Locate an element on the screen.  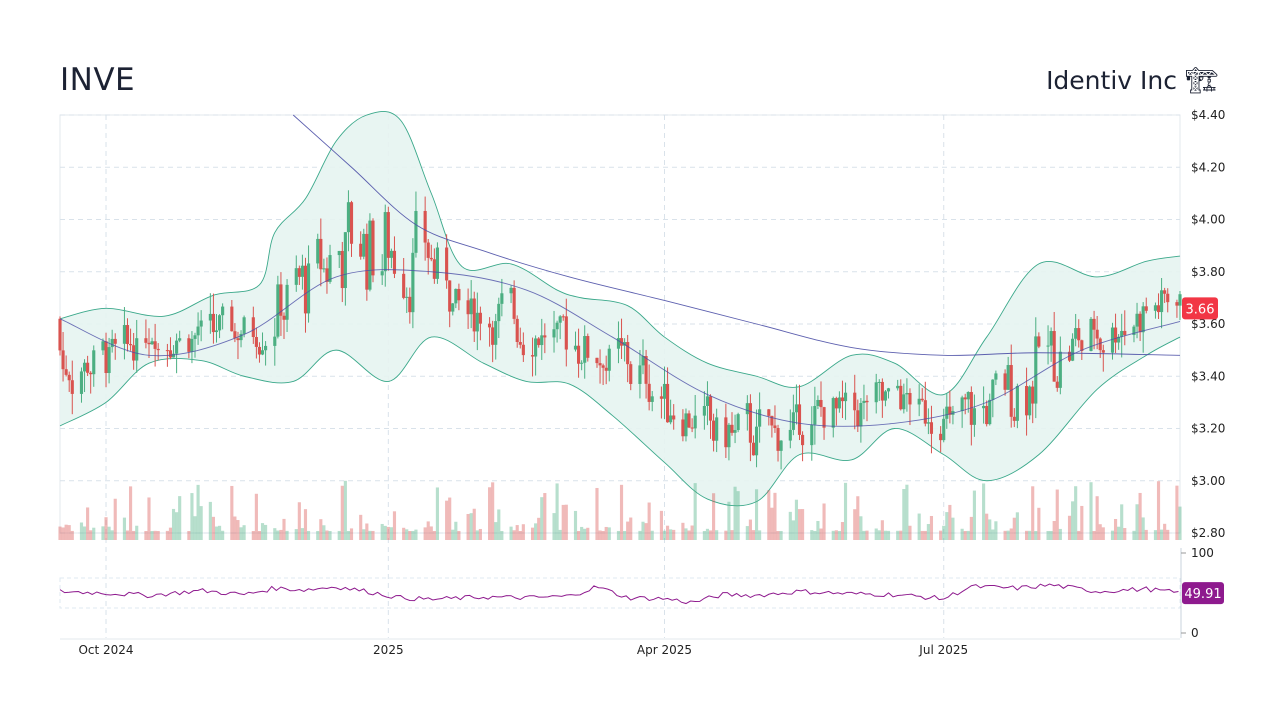
value-badges: 3.66 49.91 is located at coordinates (1203, 451).